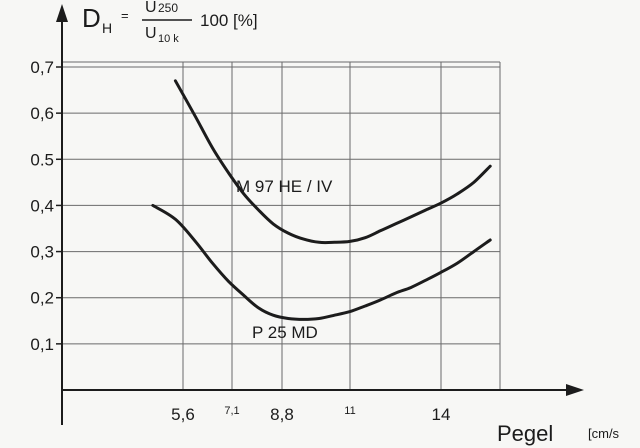  What do you see at coordinates (42, 67) in the screenshot?
I see `y-tick-label: 0,7` at bounding box center [42, 67].